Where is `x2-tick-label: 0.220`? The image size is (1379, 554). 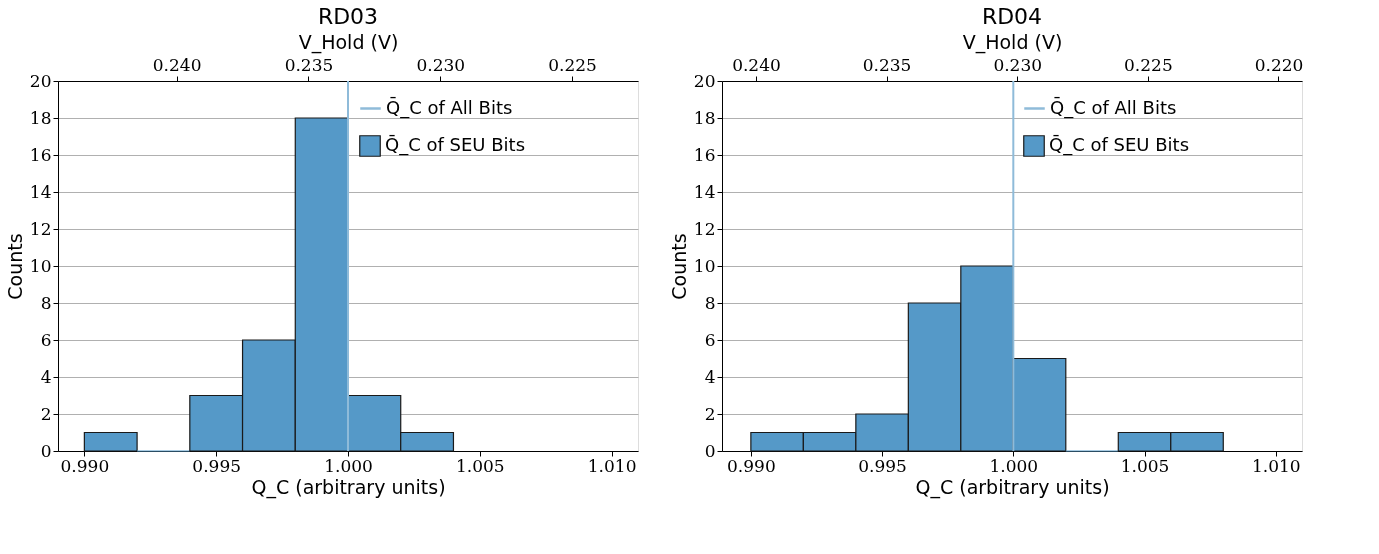 x2-tick-label: 0.220 is located at coordinates (1279, 64).